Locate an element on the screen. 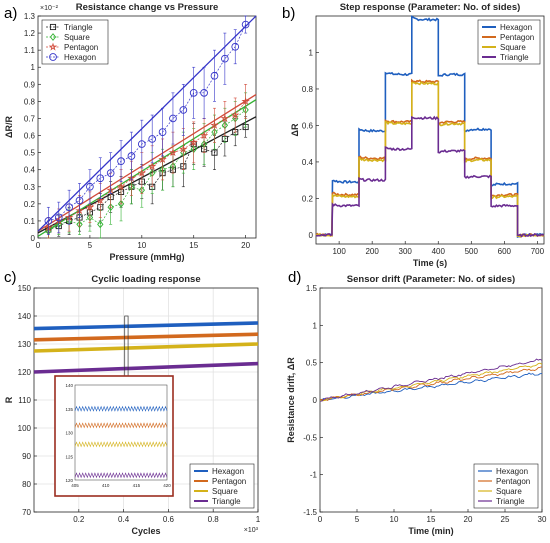 This screenshot has width=550, height=543. y-axis-label: ΔR/R is located at coordinates (9, 127).